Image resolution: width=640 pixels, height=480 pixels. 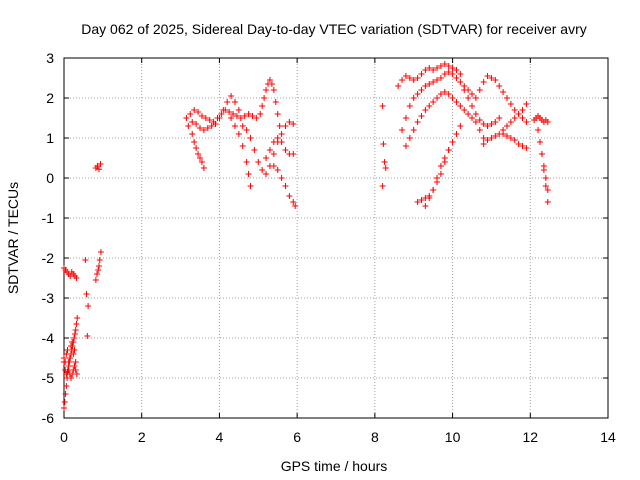 I want to click on series-seg-g, so click(x=98, y=167).